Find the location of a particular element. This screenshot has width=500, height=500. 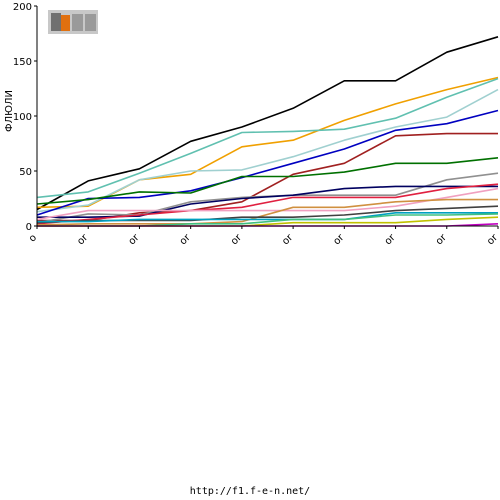

f1en-logo-icon is located at coordinates (73, 22).